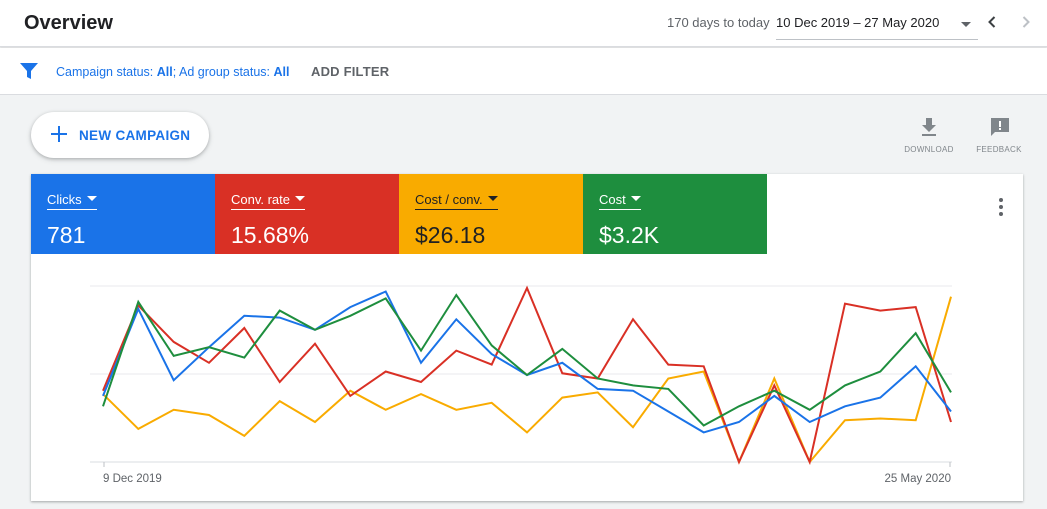  I want to click on metric-selector-cost: Cost, so click(620, 201).